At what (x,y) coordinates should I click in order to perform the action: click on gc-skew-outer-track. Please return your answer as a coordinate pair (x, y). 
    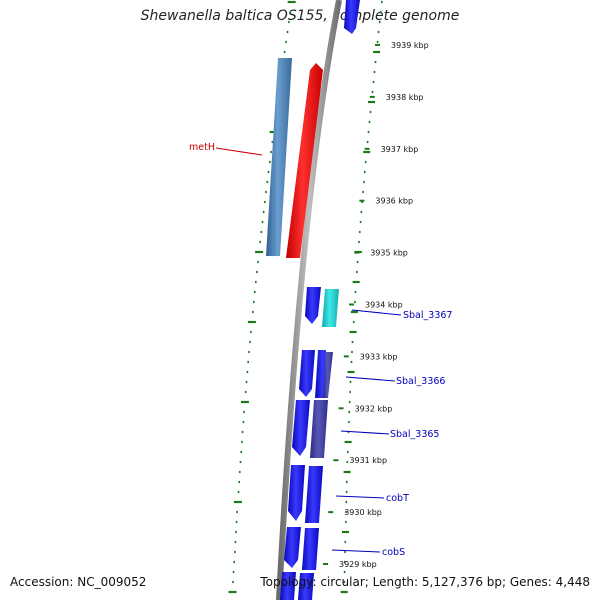
    Looking at the image, I should click on (361, 297).